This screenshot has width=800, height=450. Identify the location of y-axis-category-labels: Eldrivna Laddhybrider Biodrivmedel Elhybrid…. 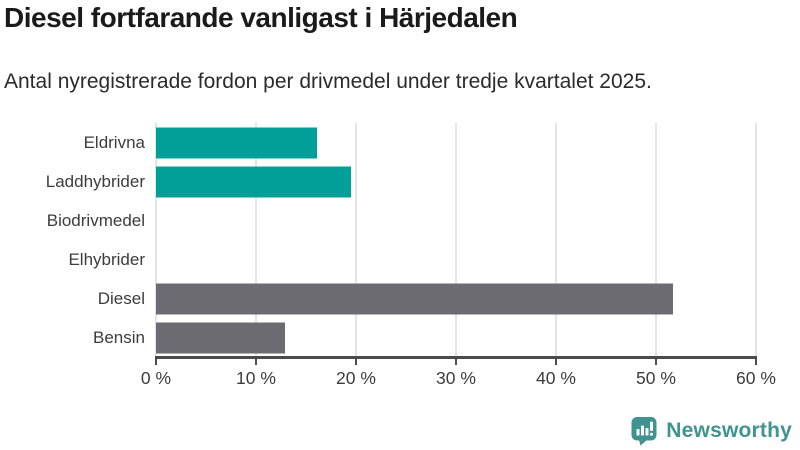
(72, 240).